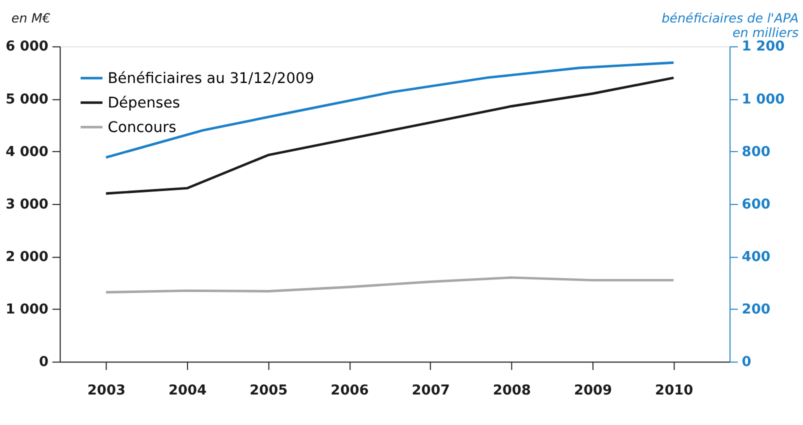 This screenshot has height=425, width=803. Describe the element at coordinates (511, 390) in the screenshot. I see `x-tick-label: 2008` at that location.